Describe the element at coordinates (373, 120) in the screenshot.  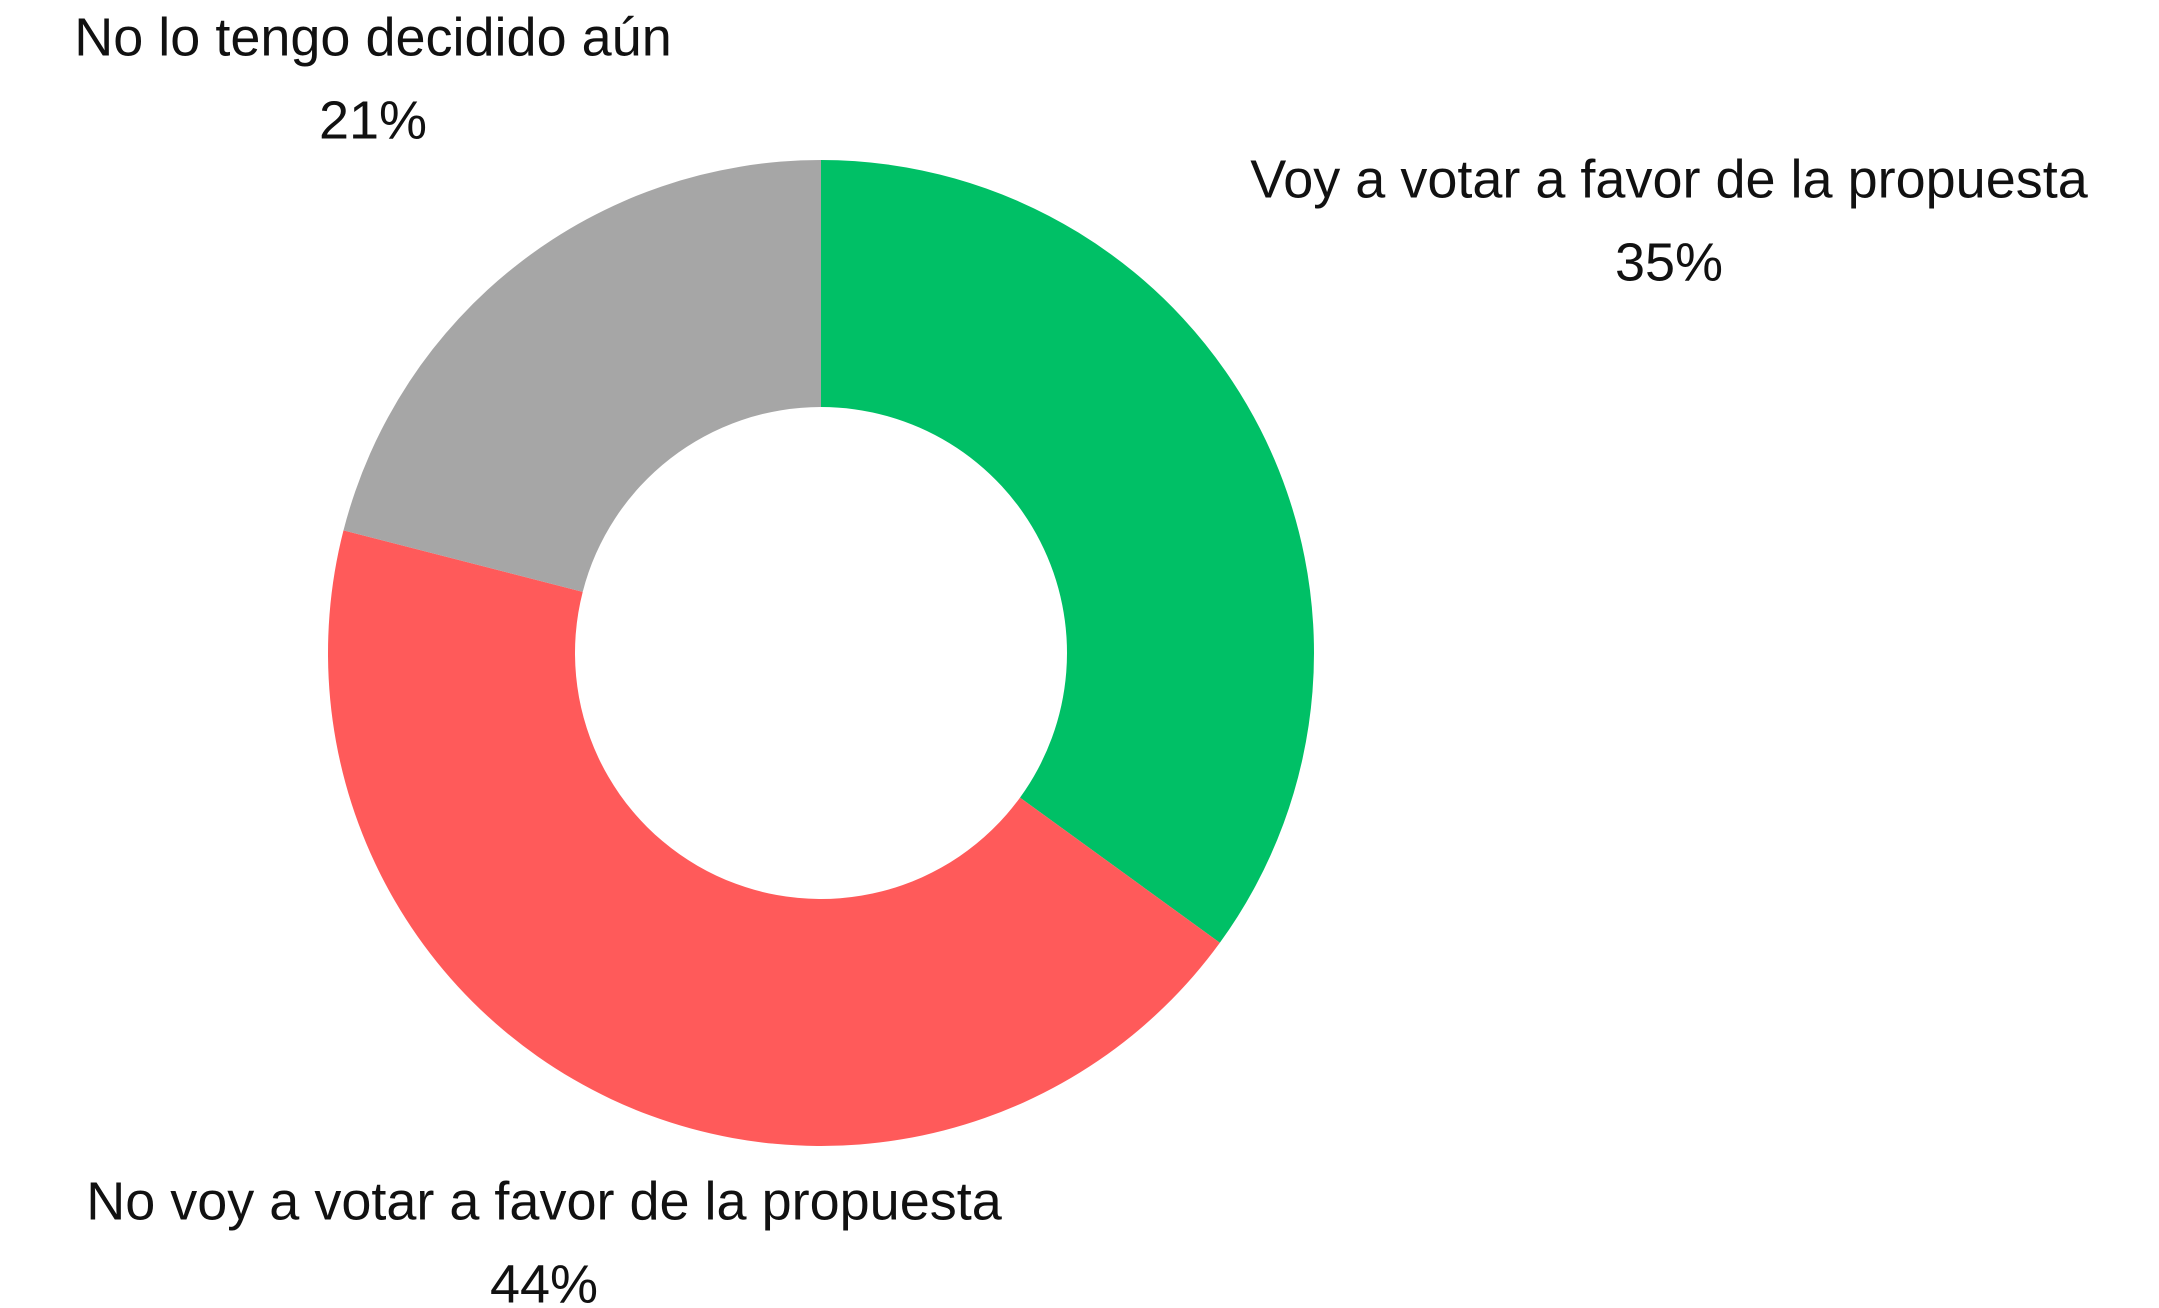
I see `slice-value-label: 21%` at that location.